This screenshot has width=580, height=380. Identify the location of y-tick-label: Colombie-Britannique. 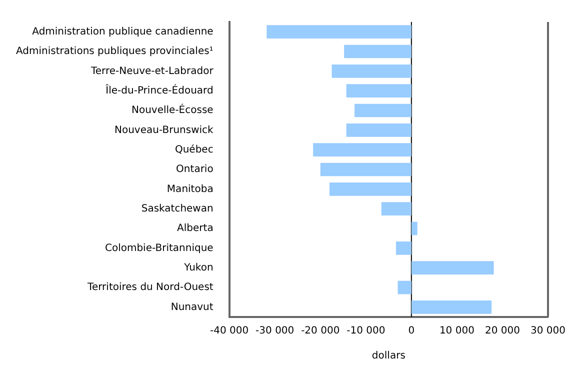
(159, 248).